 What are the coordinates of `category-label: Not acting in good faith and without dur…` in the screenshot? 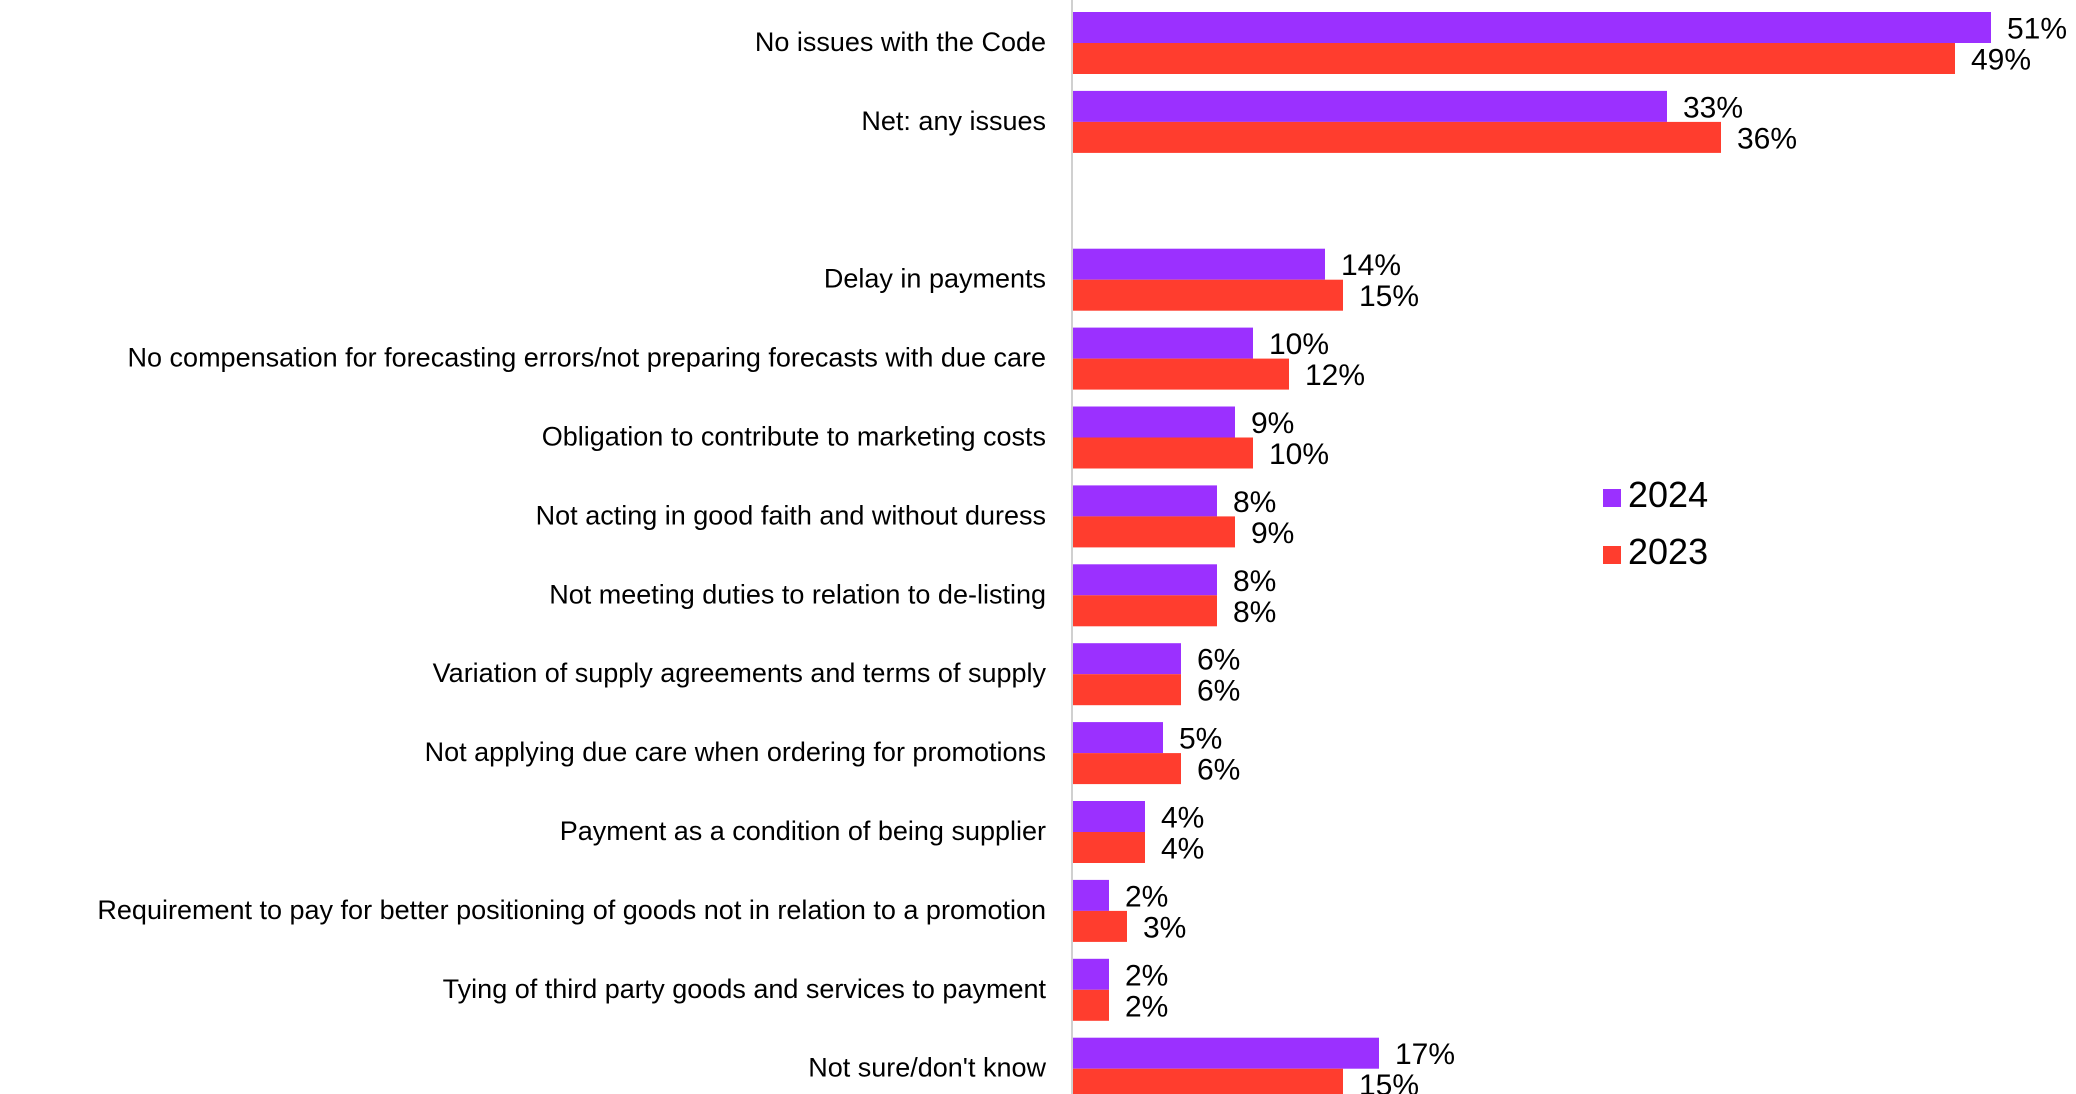 It's located at (791, 515).